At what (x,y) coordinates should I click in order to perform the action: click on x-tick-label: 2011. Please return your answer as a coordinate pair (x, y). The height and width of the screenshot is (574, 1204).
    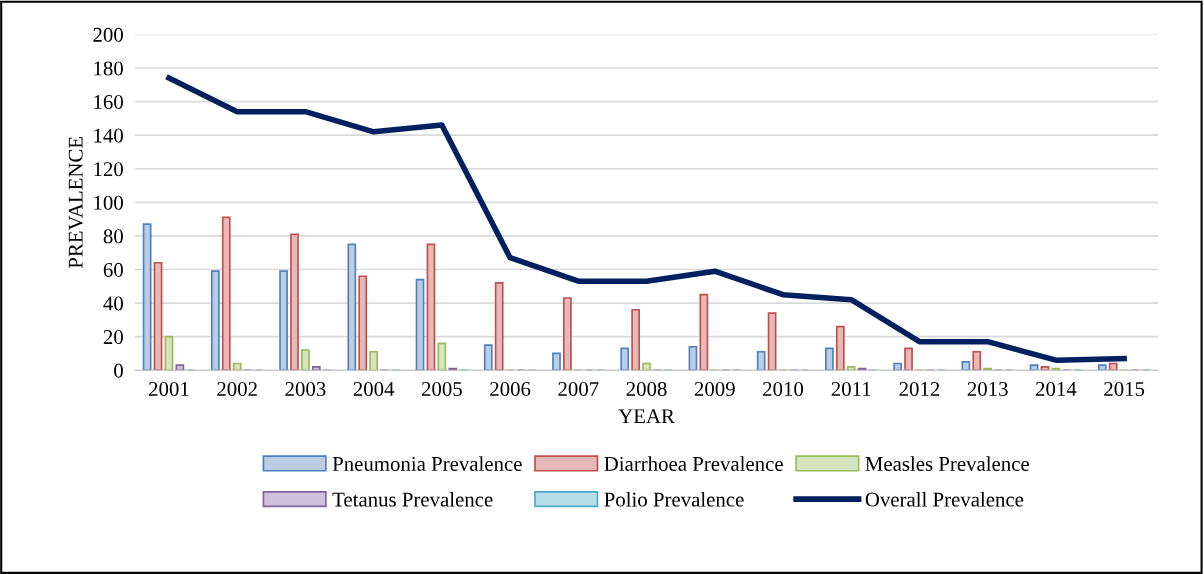
    Looking at the image, I should click on (851, 388).